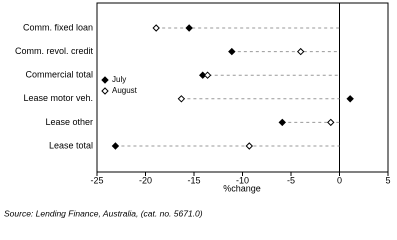 The image size is (397, 240). Describe the element at coordinates (242, 180) in the screenshot. I see `x-tick-label: -10` at that location.